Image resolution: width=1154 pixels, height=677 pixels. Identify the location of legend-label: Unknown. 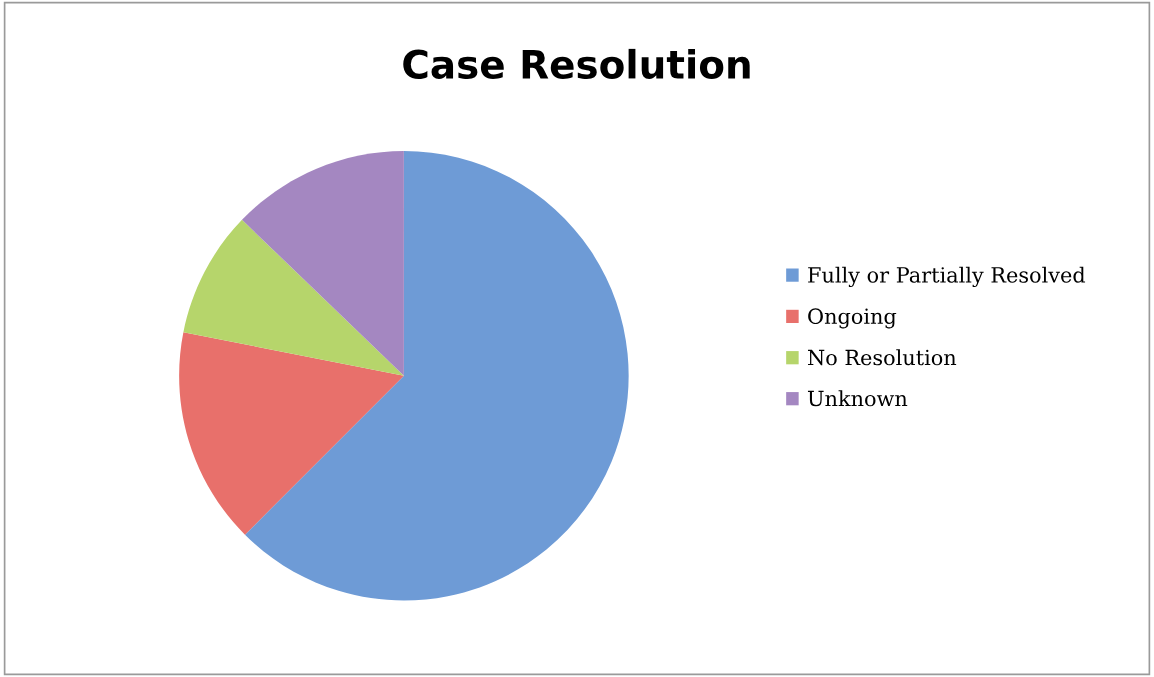
(857, 398).